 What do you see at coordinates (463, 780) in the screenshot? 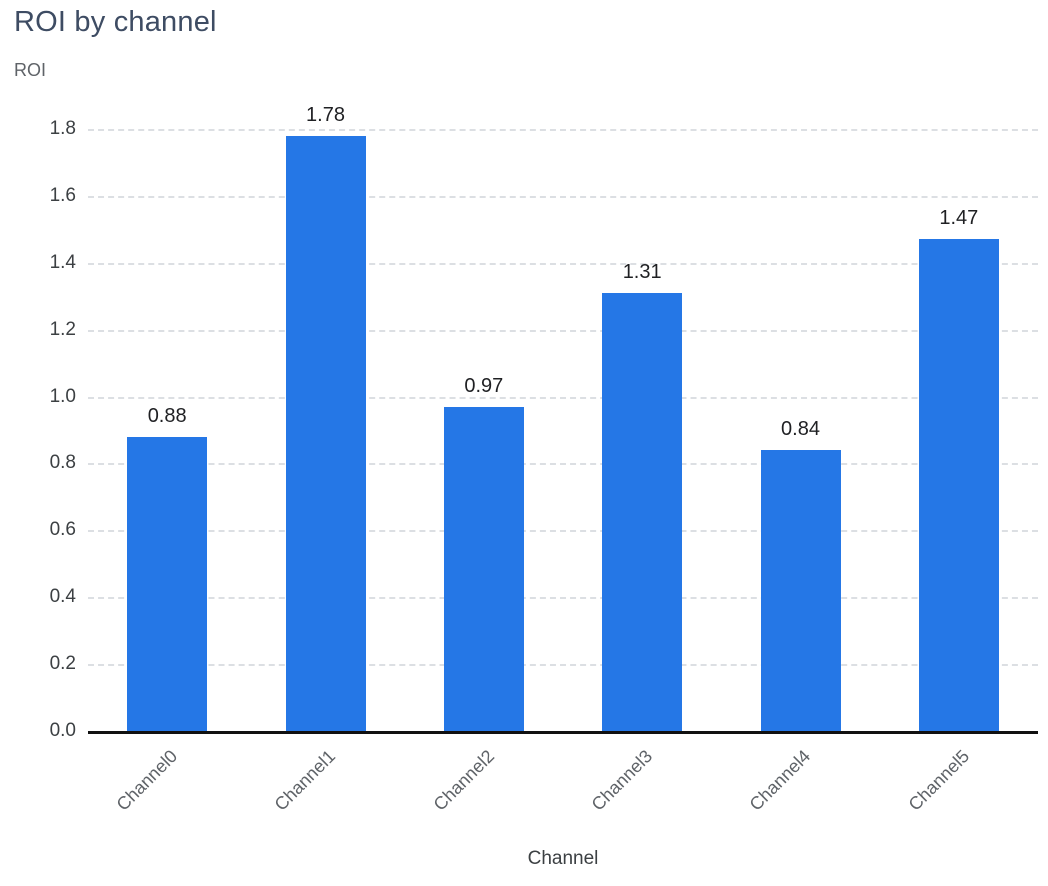
I see `x-tick-label: Channel2` at bounding box center [463, 780].